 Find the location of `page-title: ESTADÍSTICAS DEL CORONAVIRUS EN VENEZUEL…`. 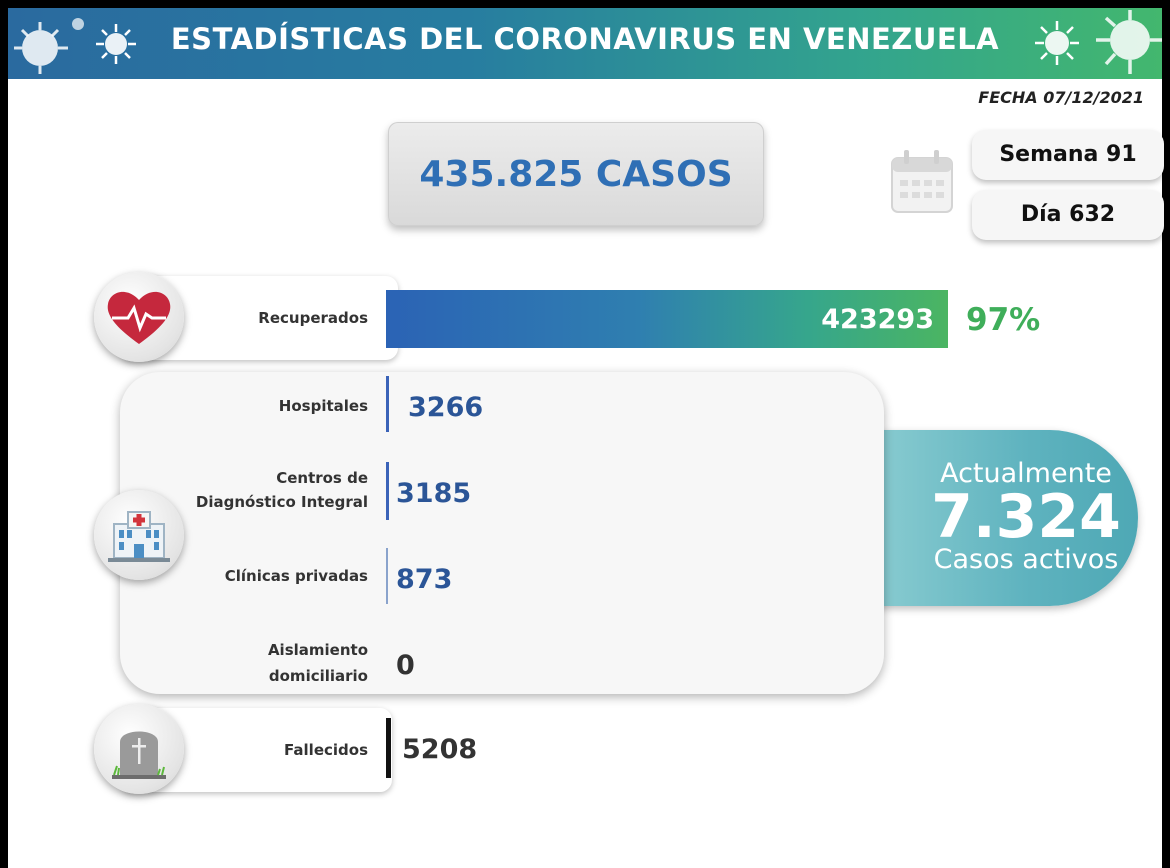

page-title: ESTADÍSTICAS DEL CORONAVIRUS EN VENEZUEL… is located at coordinates (585, 39).